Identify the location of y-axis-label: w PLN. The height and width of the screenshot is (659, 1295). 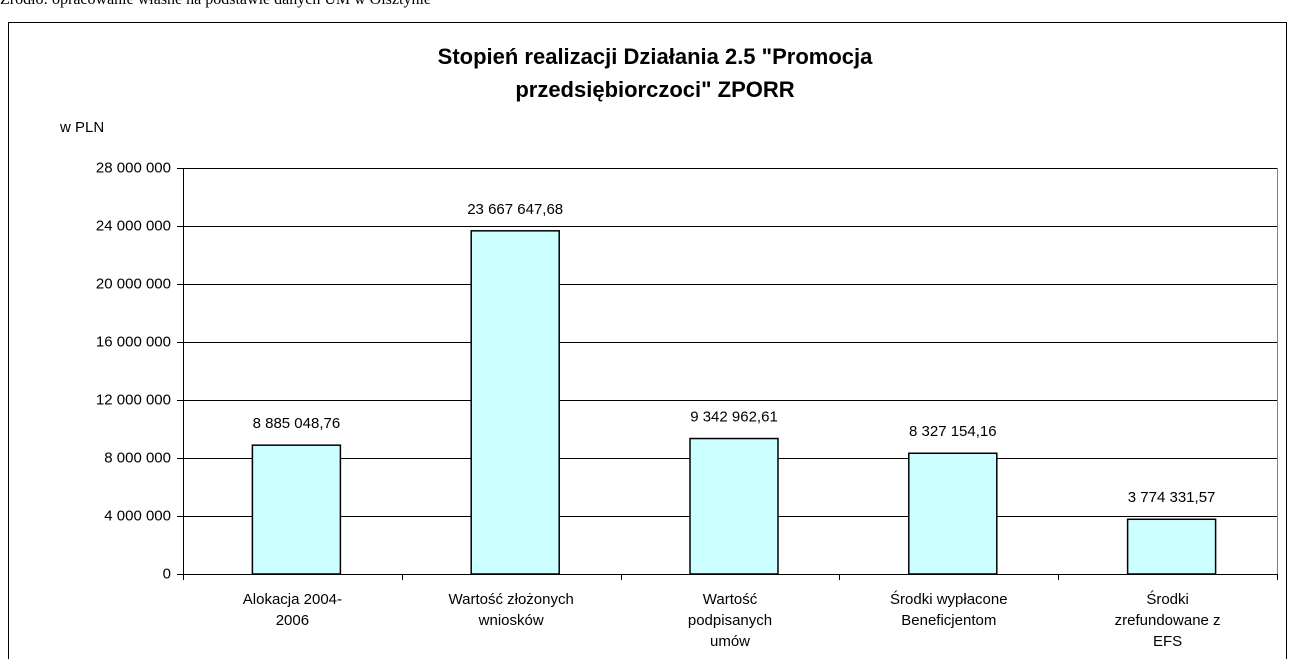
(81, 127).